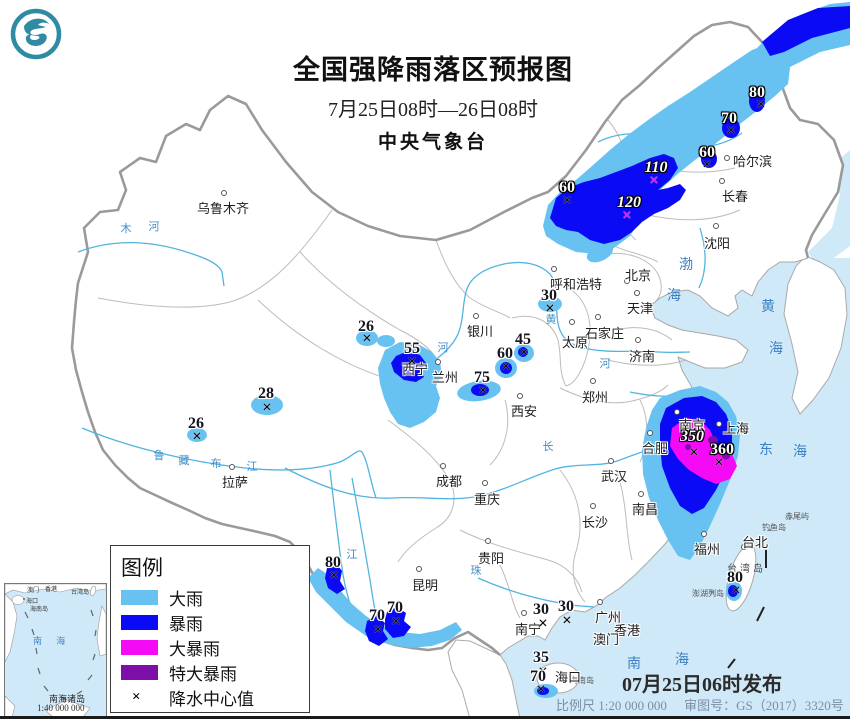  I want to click on south-china-sea-inset-map: 澳门 香港台湾岛海口海南岛 南 海 南海诸岛 1:40 000 000, so click(55, 649).